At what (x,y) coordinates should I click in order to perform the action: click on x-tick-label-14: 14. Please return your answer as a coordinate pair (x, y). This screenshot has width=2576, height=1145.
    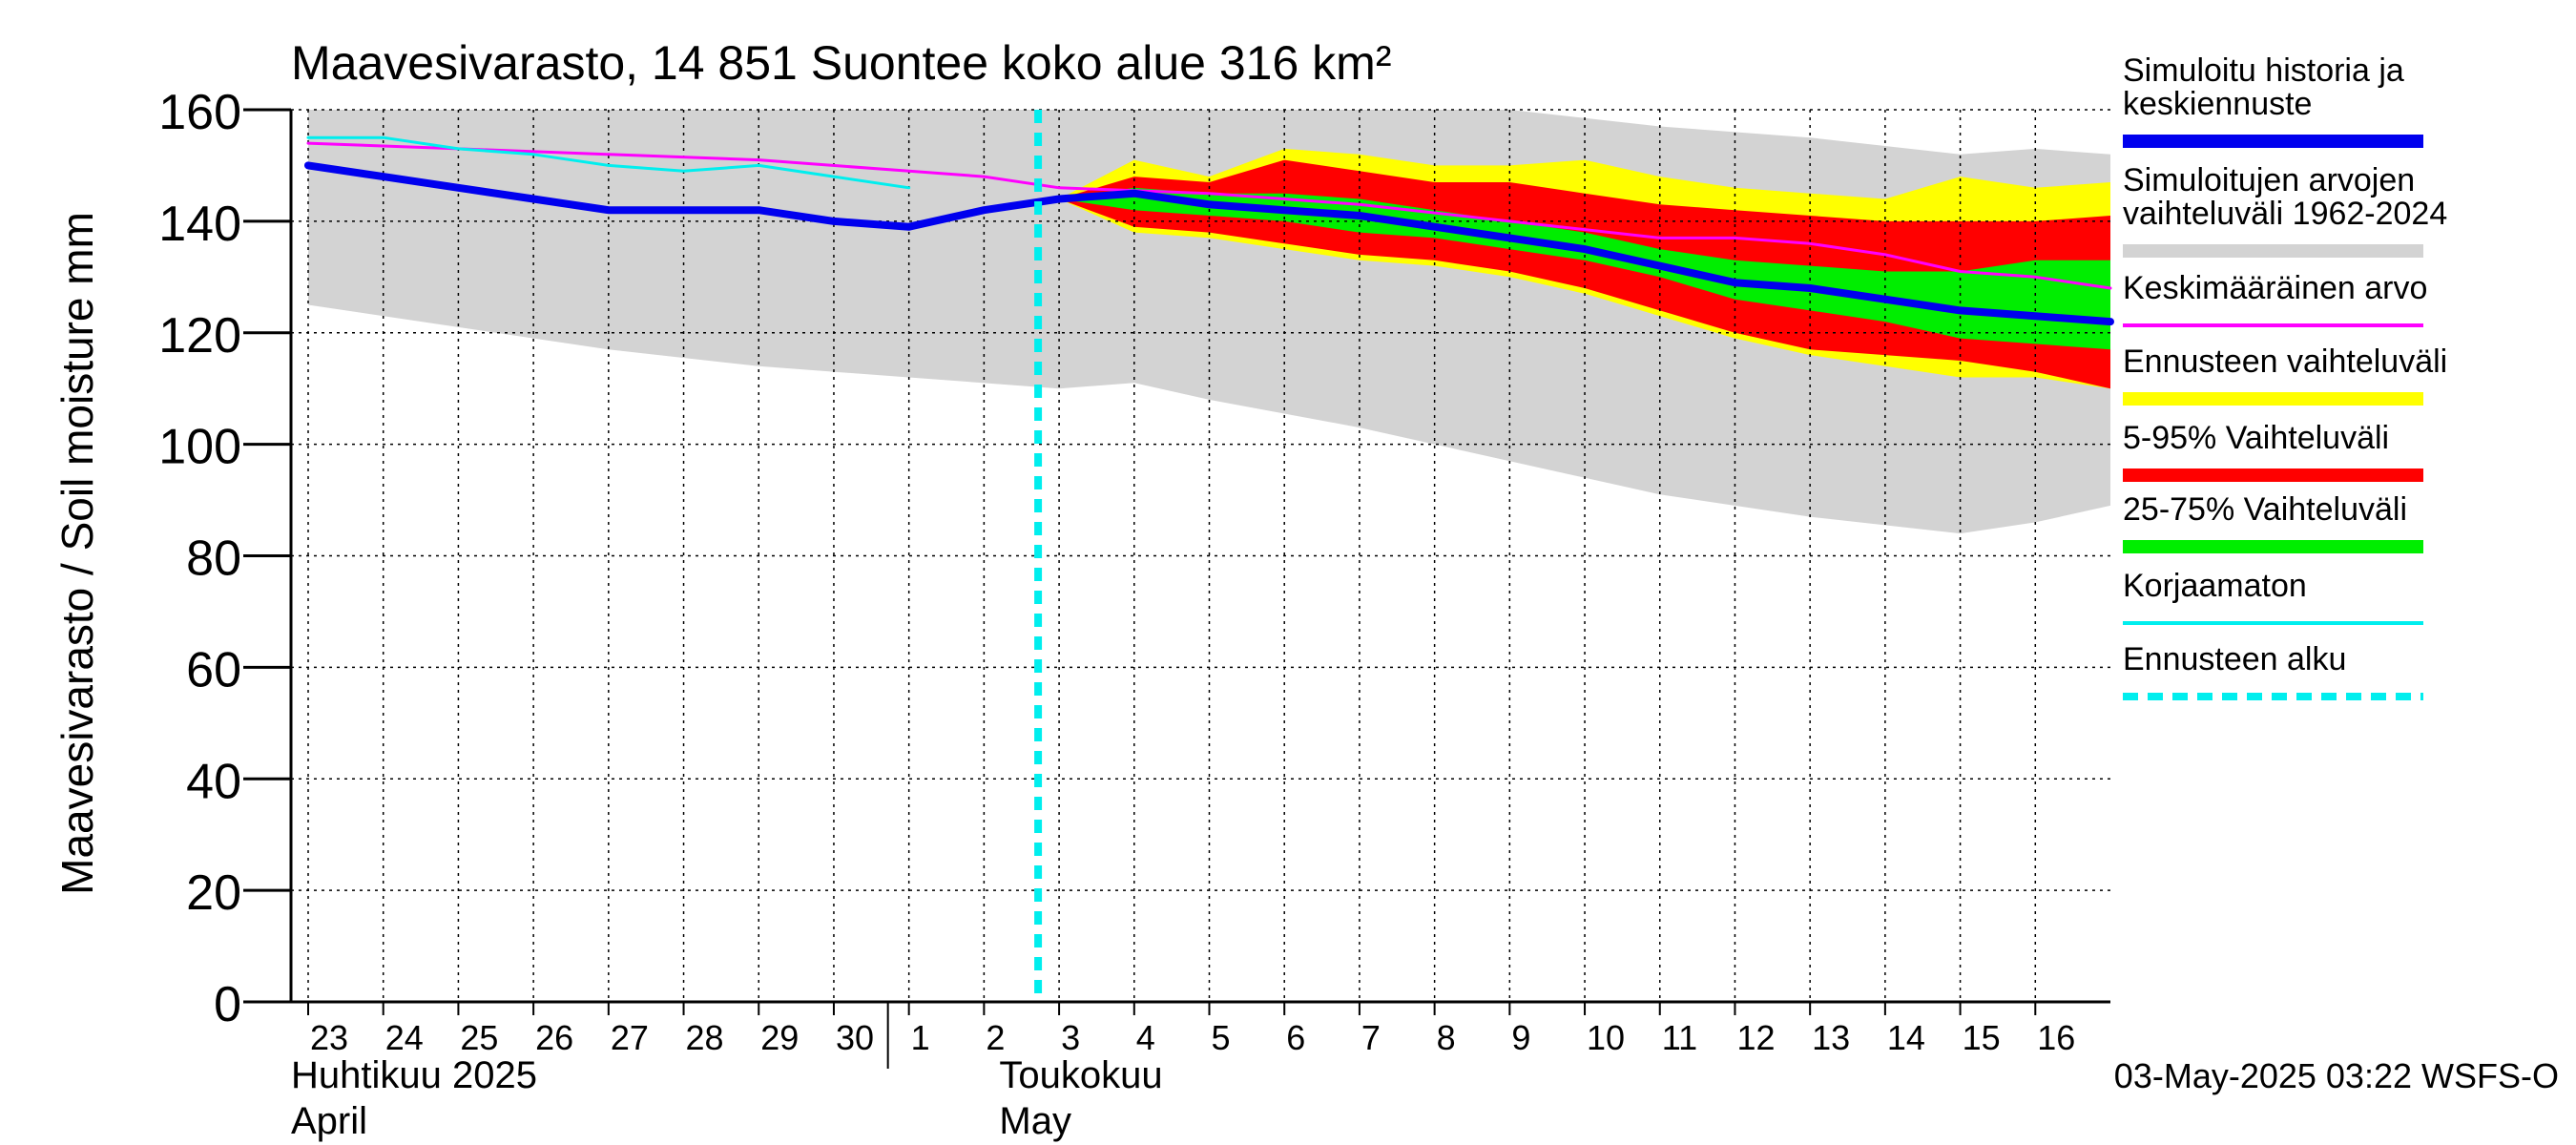
    Looking at the image, I should click on (1906, 1038).